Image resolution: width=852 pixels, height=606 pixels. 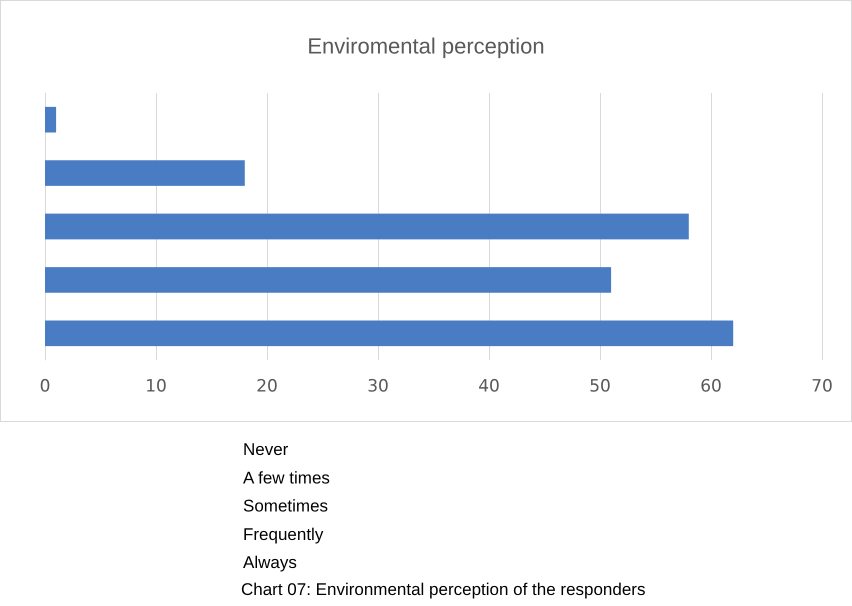 I want to click on x-tick-label: 10, so click(x=156, y=386).